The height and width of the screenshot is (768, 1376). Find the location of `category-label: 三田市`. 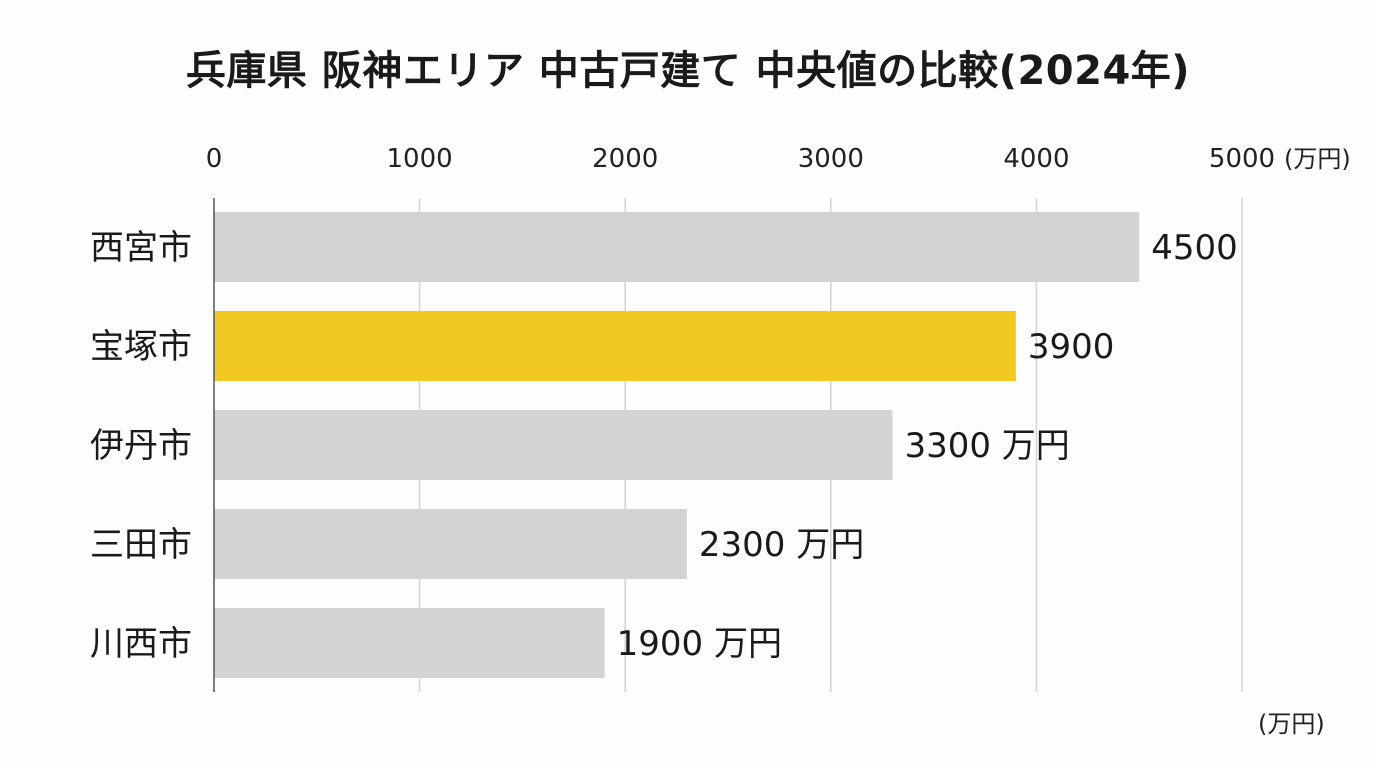

category-label: 三田市 is located at coordinates (141, 545).